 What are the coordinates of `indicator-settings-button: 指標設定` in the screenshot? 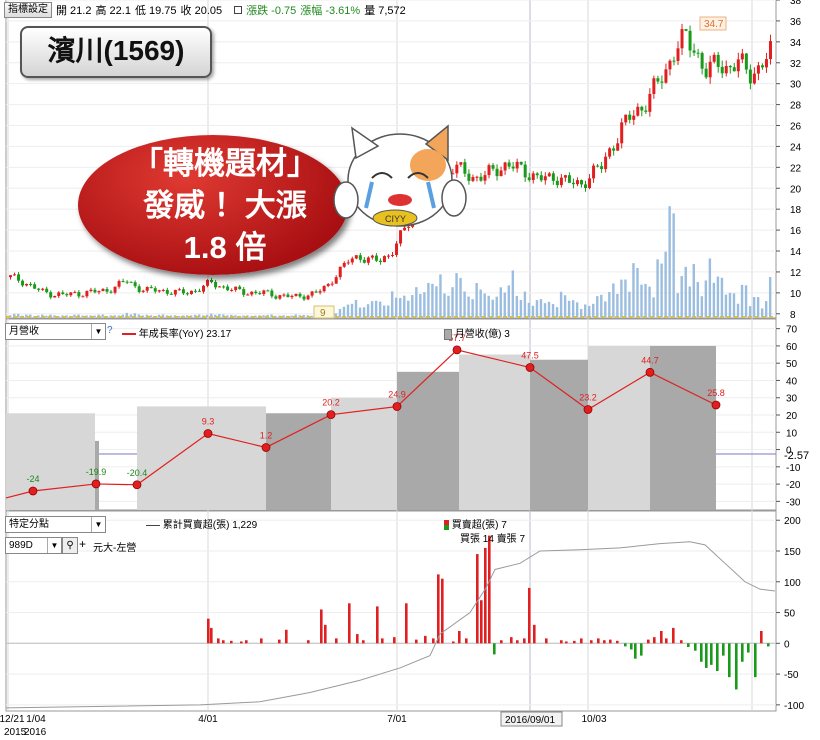 It's located at (28, 10).